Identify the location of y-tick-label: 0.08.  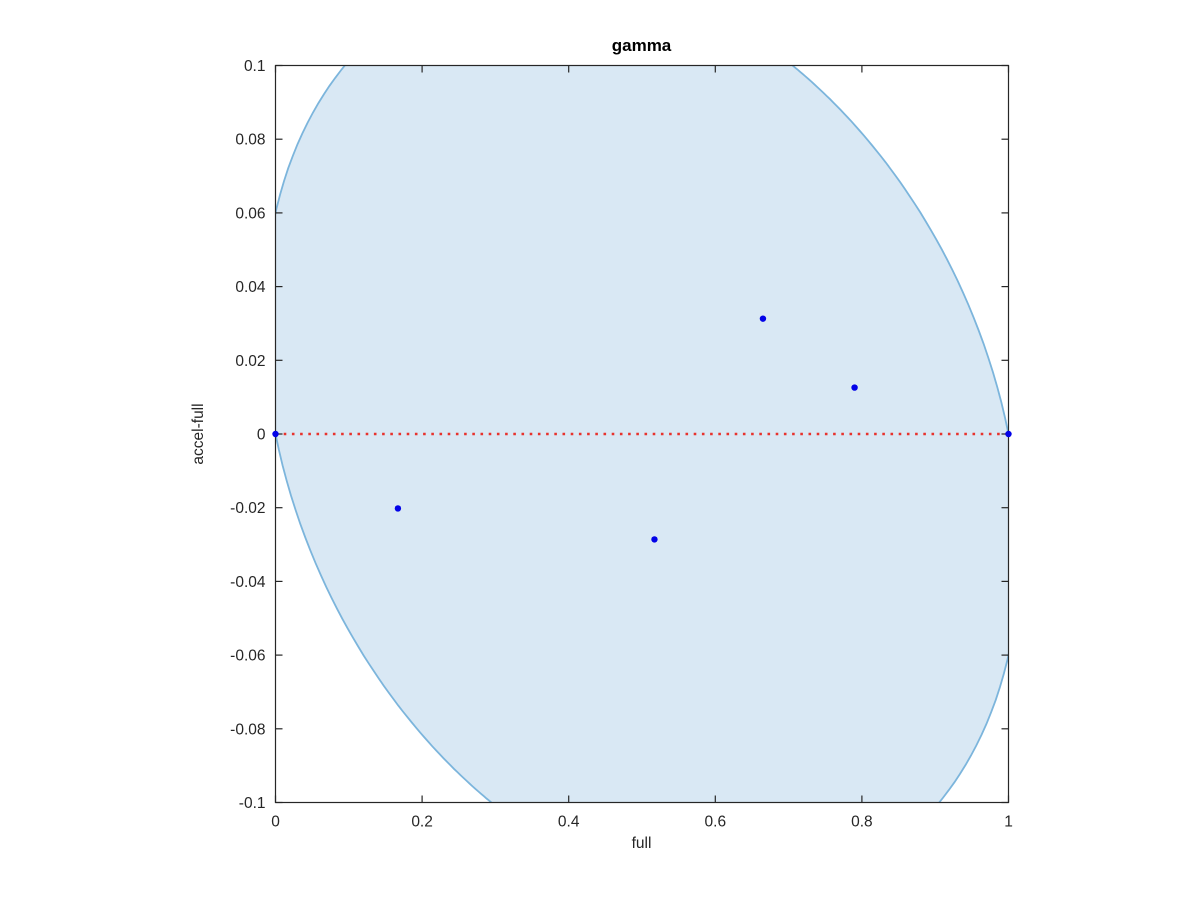
(250, 140).